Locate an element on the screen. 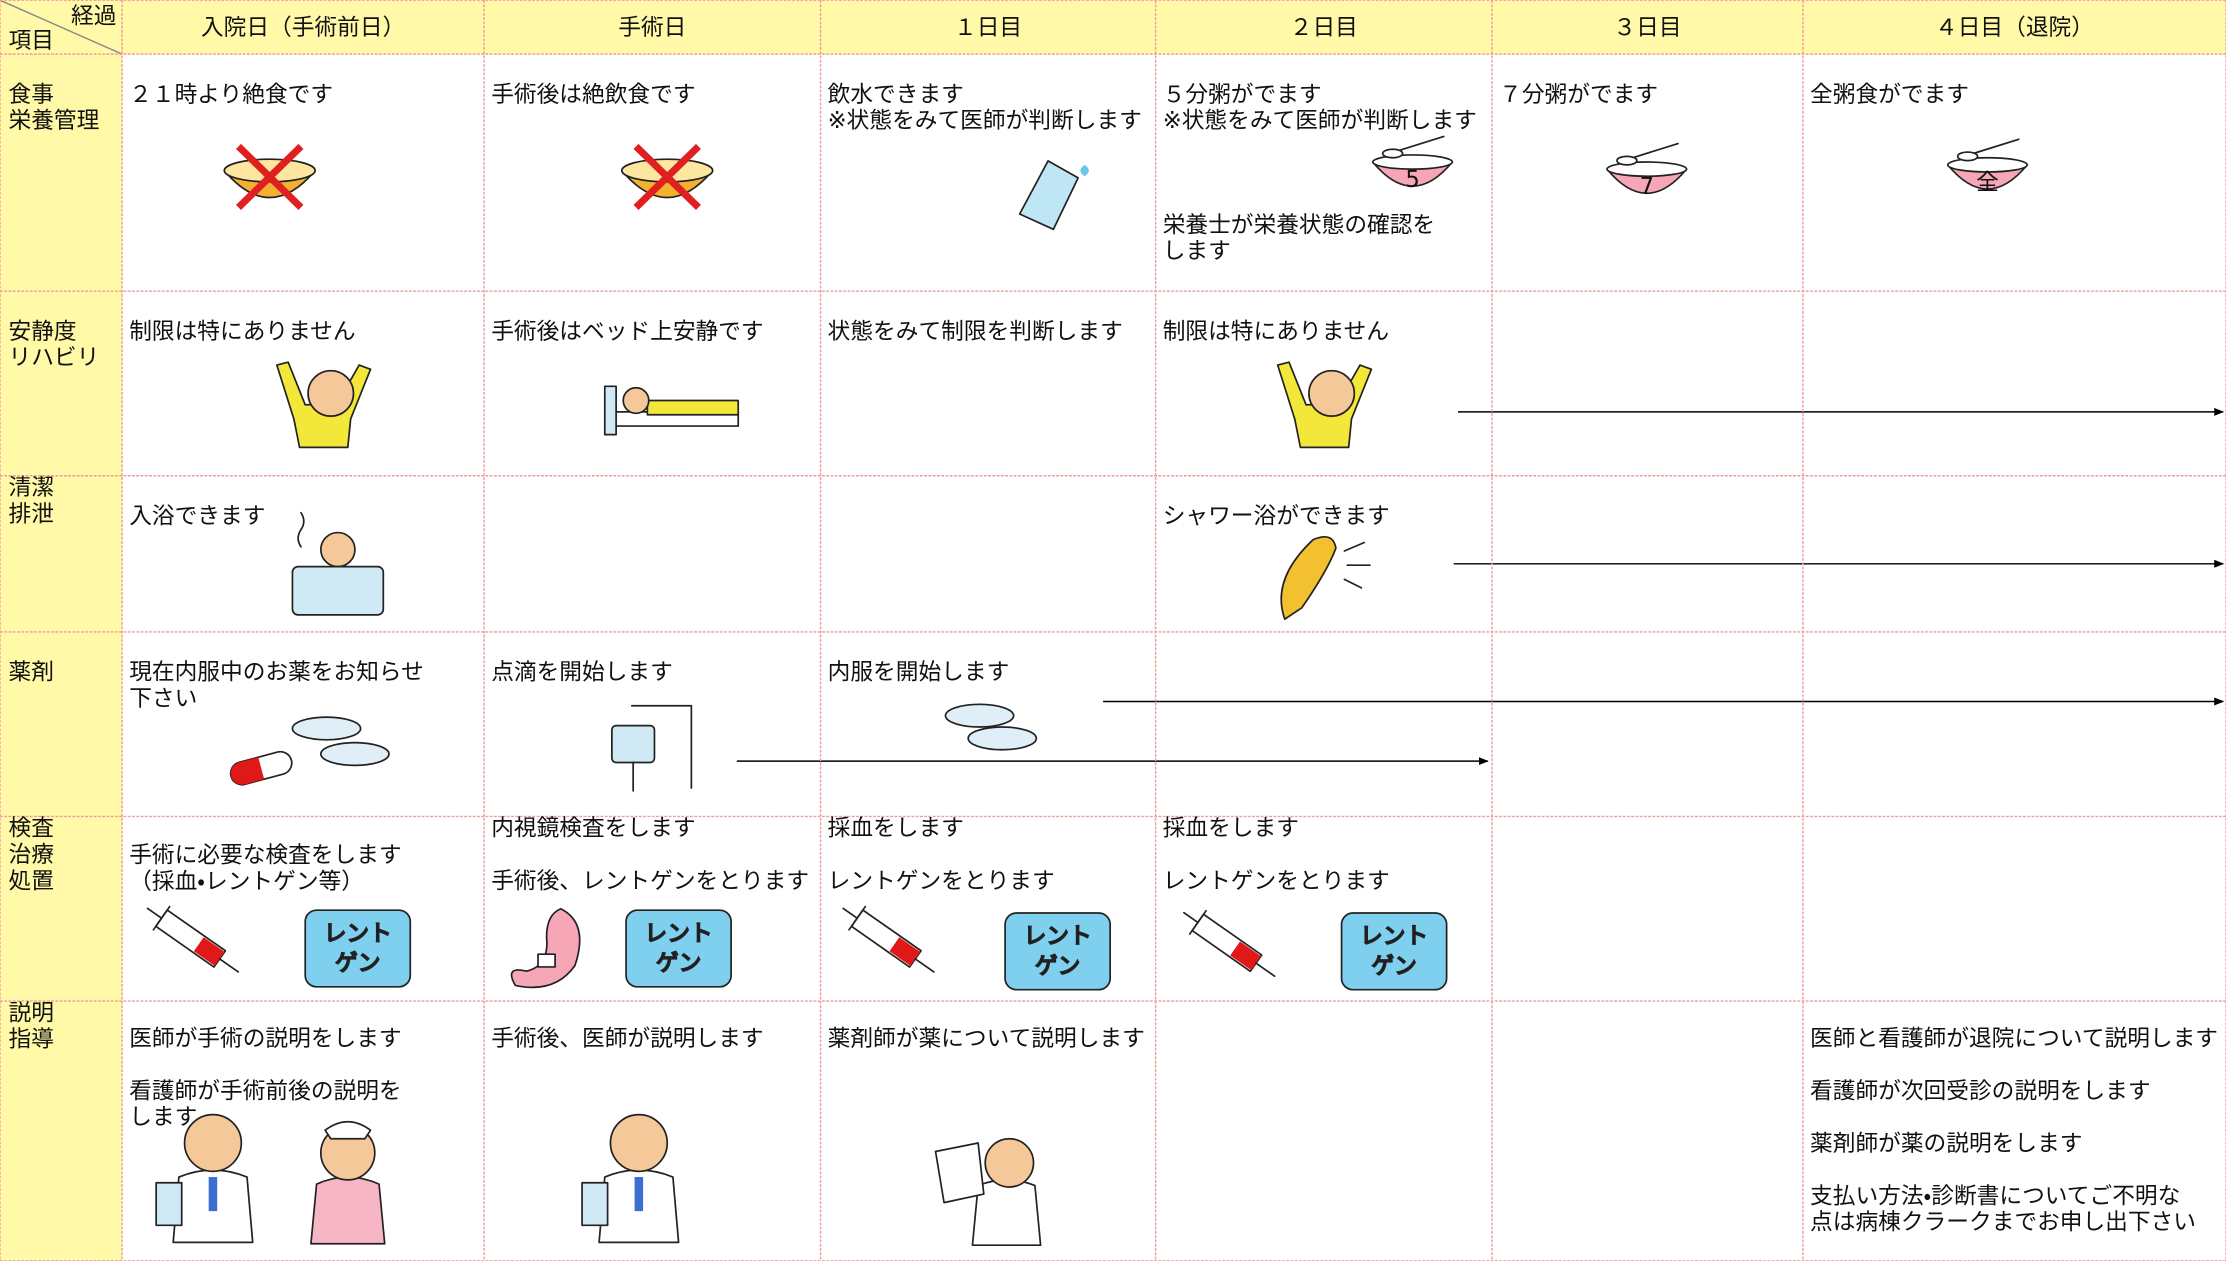  cell-text: 医師と看護師が退院について説明します is located at coordinates (2014, 1039).